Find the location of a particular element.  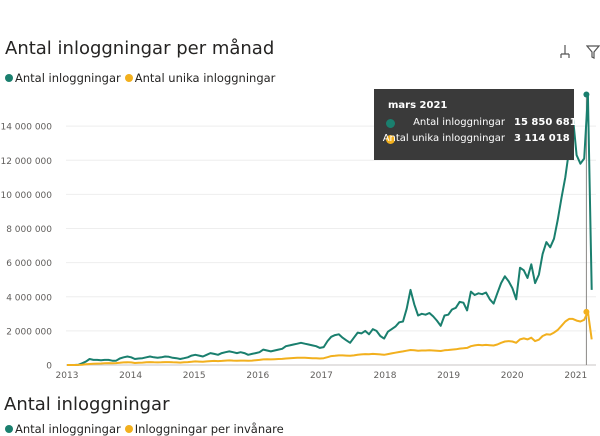

x-tick-label: 2018 is located at coordinates (385, 376).